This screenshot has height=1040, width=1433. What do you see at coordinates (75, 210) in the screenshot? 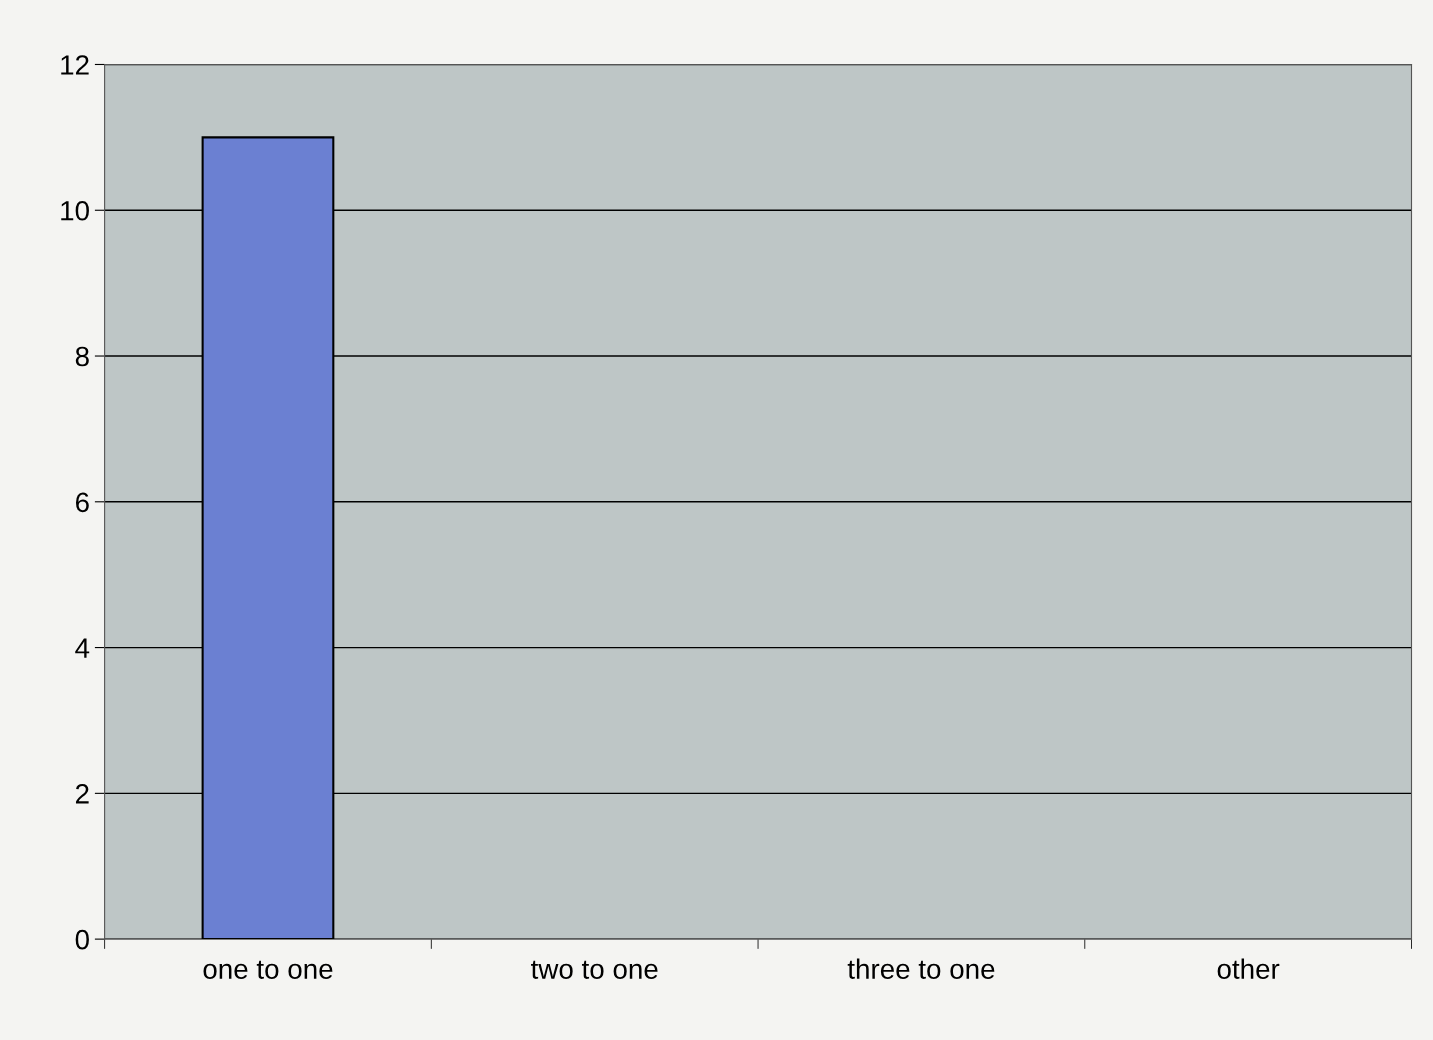
I see `y-tick-label: 10` at bounding box center [75, 210].